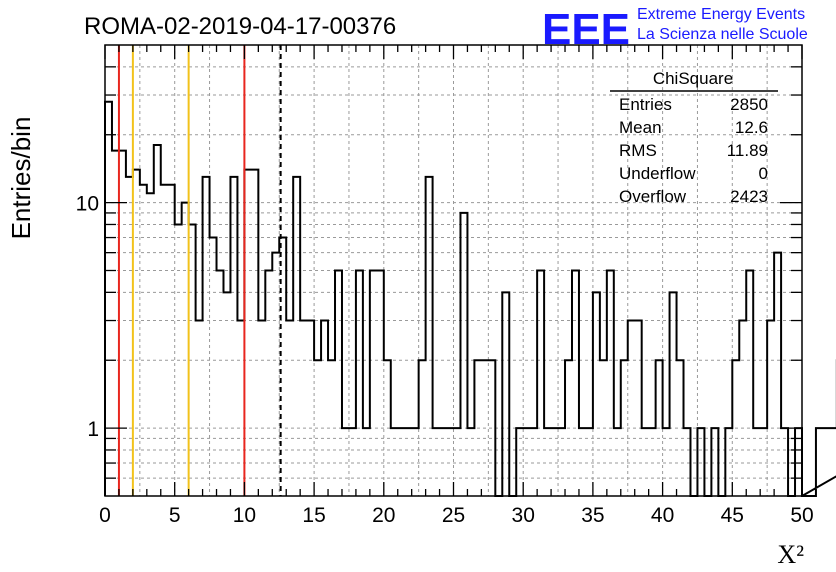 The height and width of the screenshot is (572, 836). I want to click on stats-name: ChiSquare, so click(693, 78).